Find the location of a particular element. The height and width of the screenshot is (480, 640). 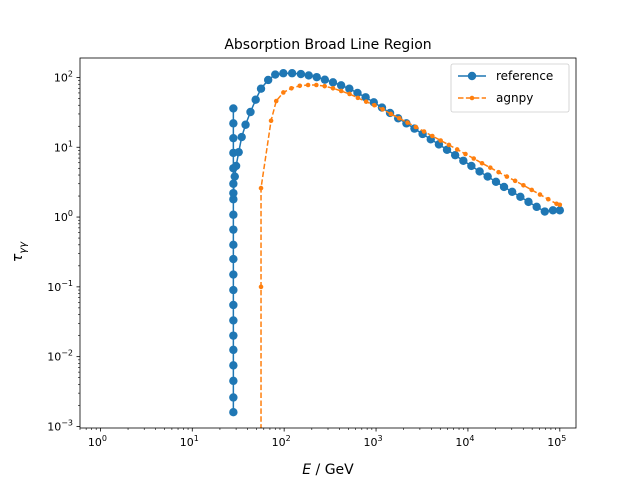

y-tick-label-exp-4: 1 is located at coordinates (70, 143).